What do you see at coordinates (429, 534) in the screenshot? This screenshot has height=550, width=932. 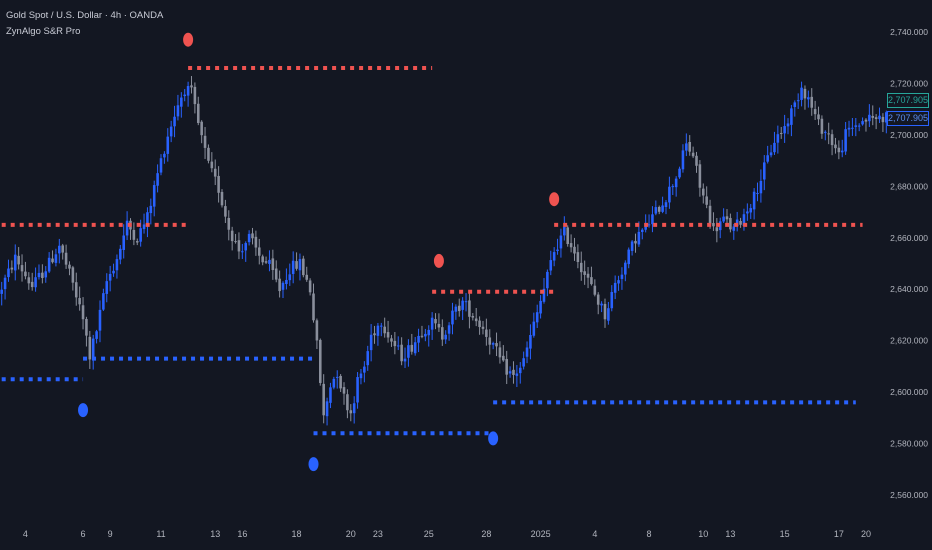 I see `x-tick-label: 25` at bounding box center [429, 534].